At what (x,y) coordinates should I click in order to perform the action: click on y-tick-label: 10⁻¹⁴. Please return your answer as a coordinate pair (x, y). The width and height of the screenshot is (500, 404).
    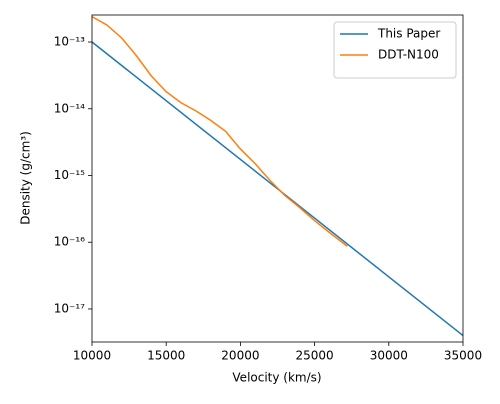
    Looking at the image, I should click on (69, 108).